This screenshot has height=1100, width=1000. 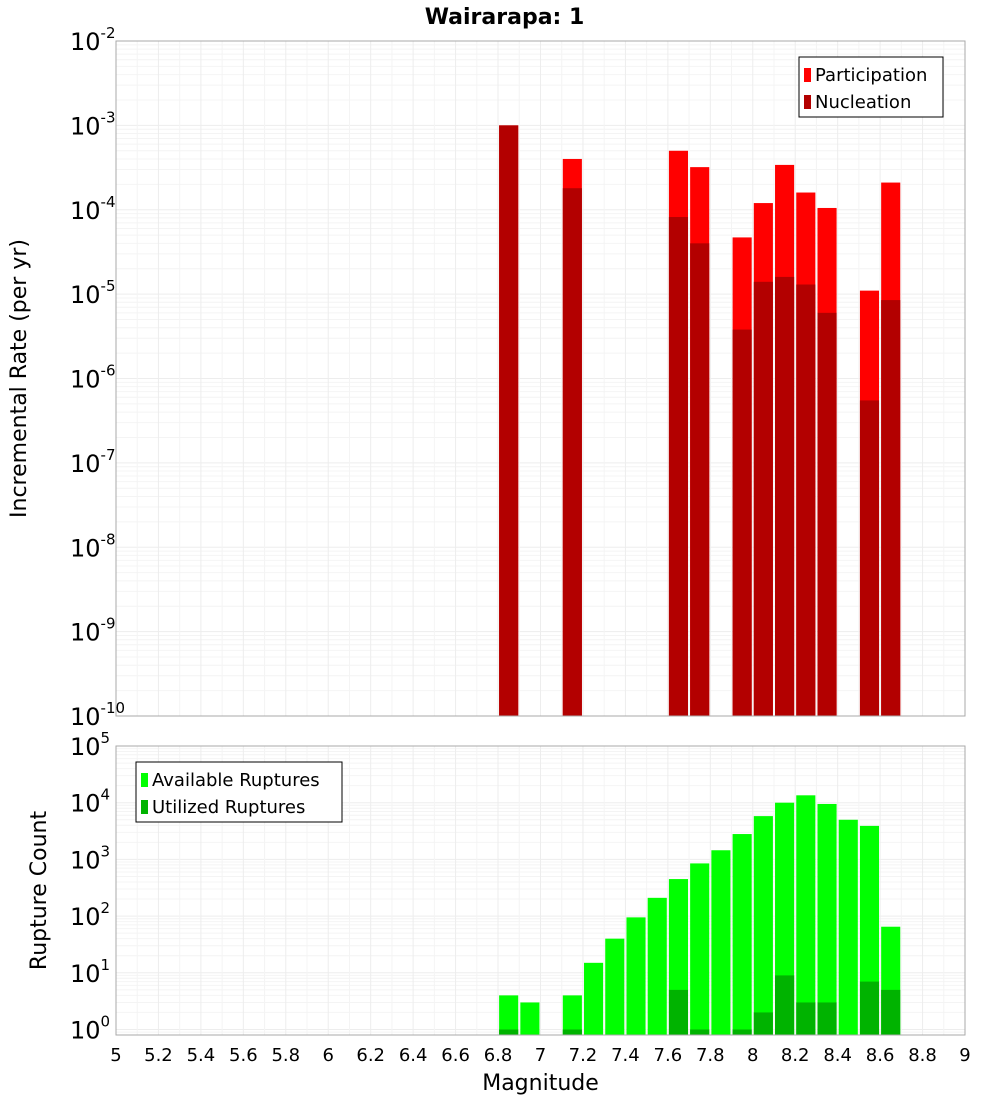 What do you see at coordinates (625, 1055) in the screenshot?
I see `x-tick-label: 7.4` at bounding box center [625, 1055].